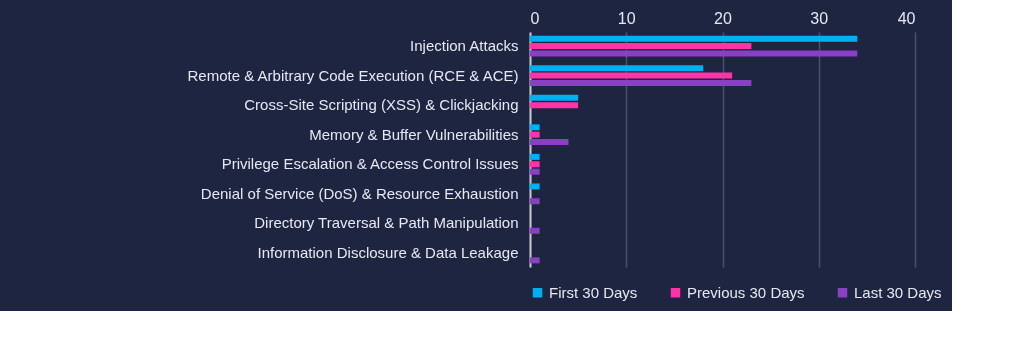  What do you see at coordinates (535, 18) in the screenshot?
I see `x-tick-label: 0` at bounding box center [535, 18].